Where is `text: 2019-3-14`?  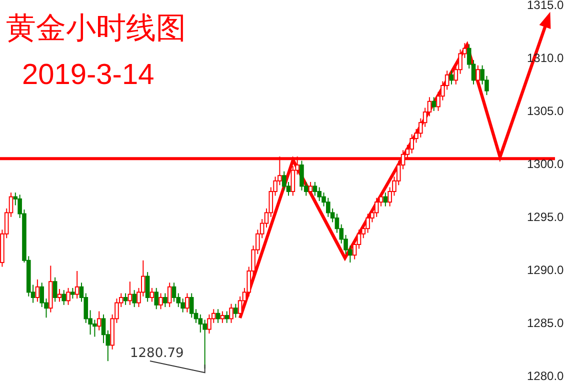
text: 2019-3-14 is located at coordinates (88, 75).